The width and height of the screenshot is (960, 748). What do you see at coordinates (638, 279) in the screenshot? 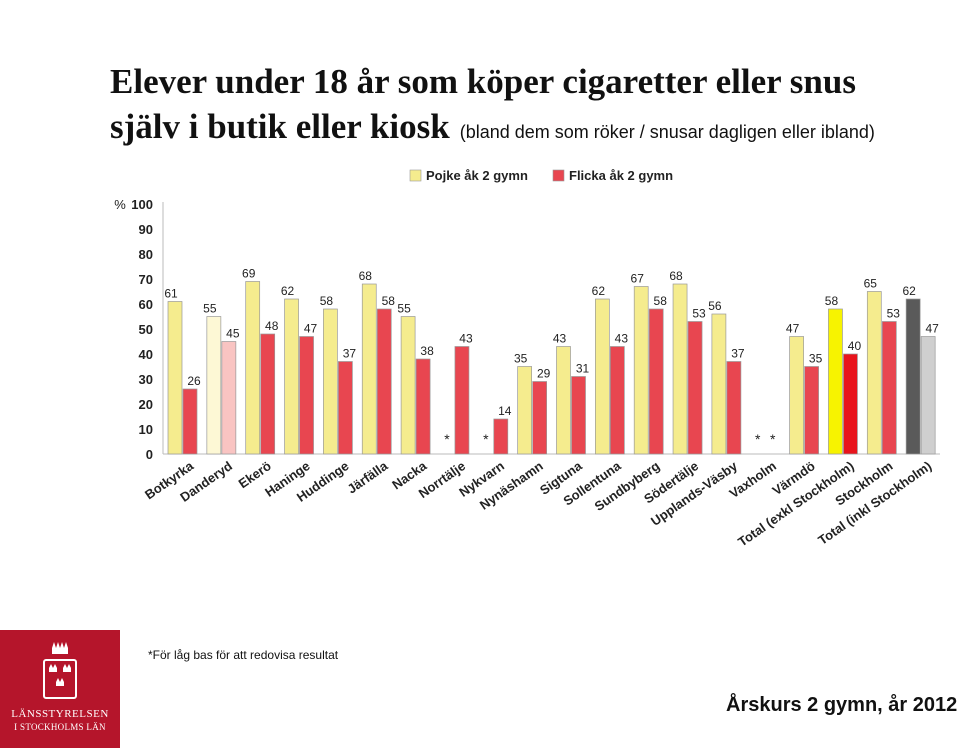
I see `data-label: 67` at bounding box center [638, 279].